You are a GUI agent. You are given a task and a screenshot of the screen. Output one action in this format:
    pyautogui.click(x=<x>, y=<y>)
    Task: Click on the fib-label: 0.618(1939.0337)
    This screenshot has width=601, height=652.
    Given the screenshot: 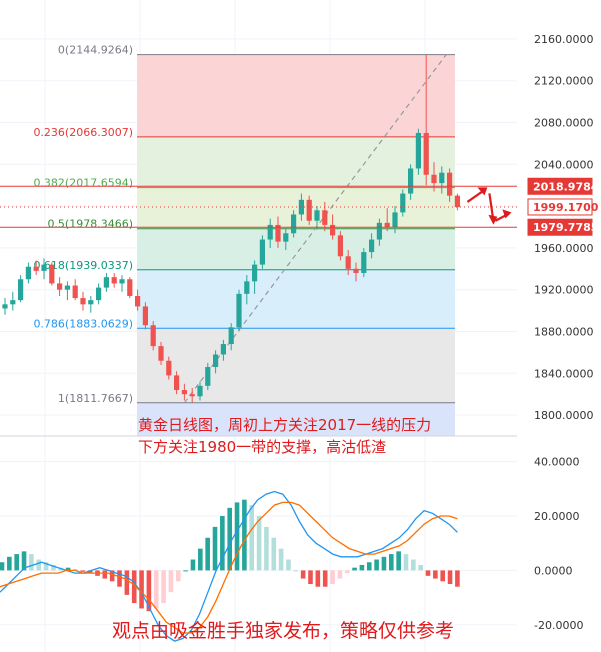 What is the action you would take?
    pyautogui.click(x=83, y=265)
    